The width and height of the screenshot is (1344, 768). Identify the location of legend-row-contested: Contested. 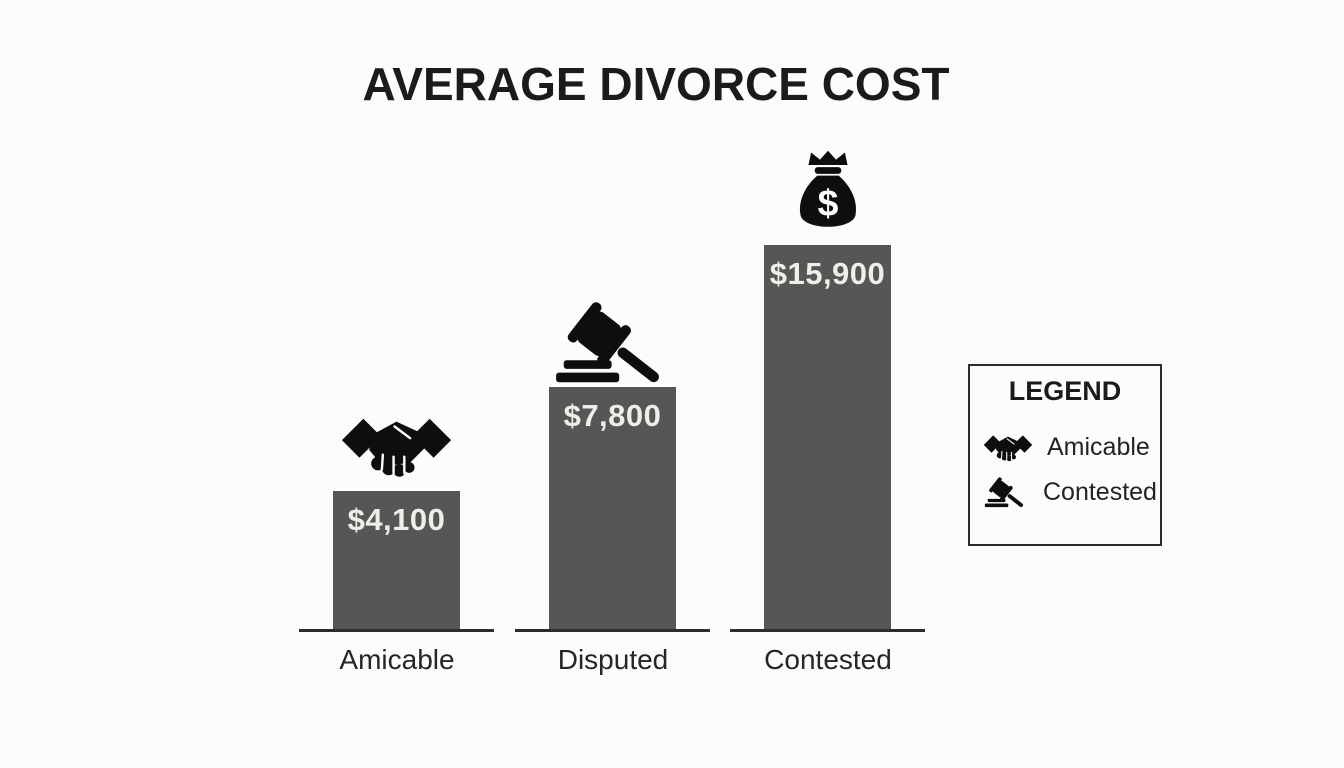
(1071, 492).